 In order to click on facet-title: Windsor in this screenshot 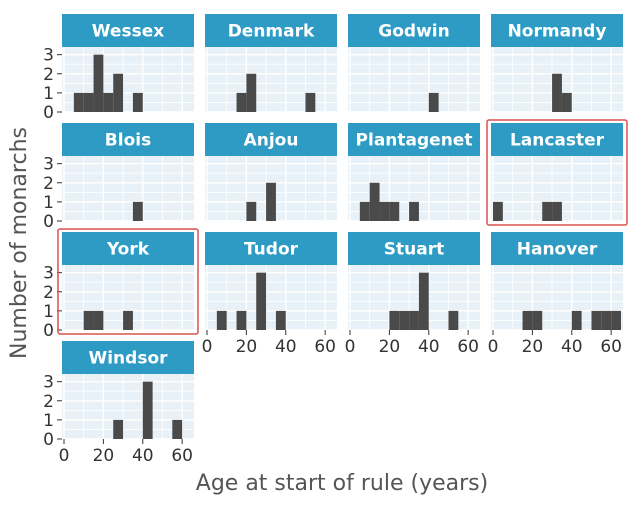, I will do `click(128, 359)`.